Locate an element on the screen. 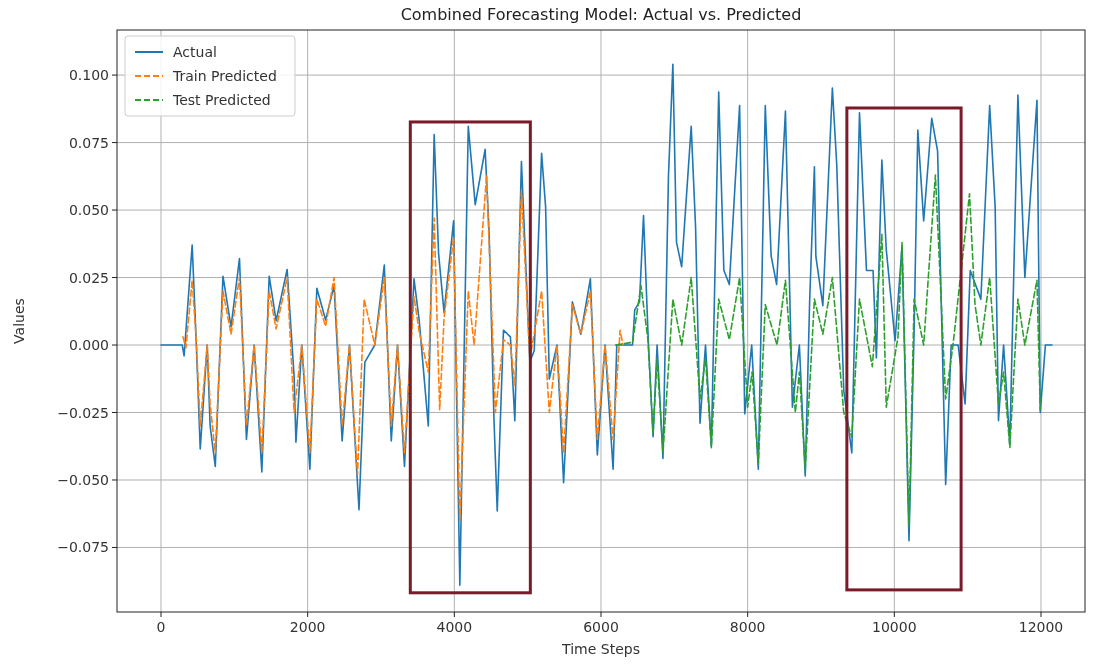 This screenshot has height=669, width=1098. y-tick-label: 0.050 is located at coordinates (88, 210).